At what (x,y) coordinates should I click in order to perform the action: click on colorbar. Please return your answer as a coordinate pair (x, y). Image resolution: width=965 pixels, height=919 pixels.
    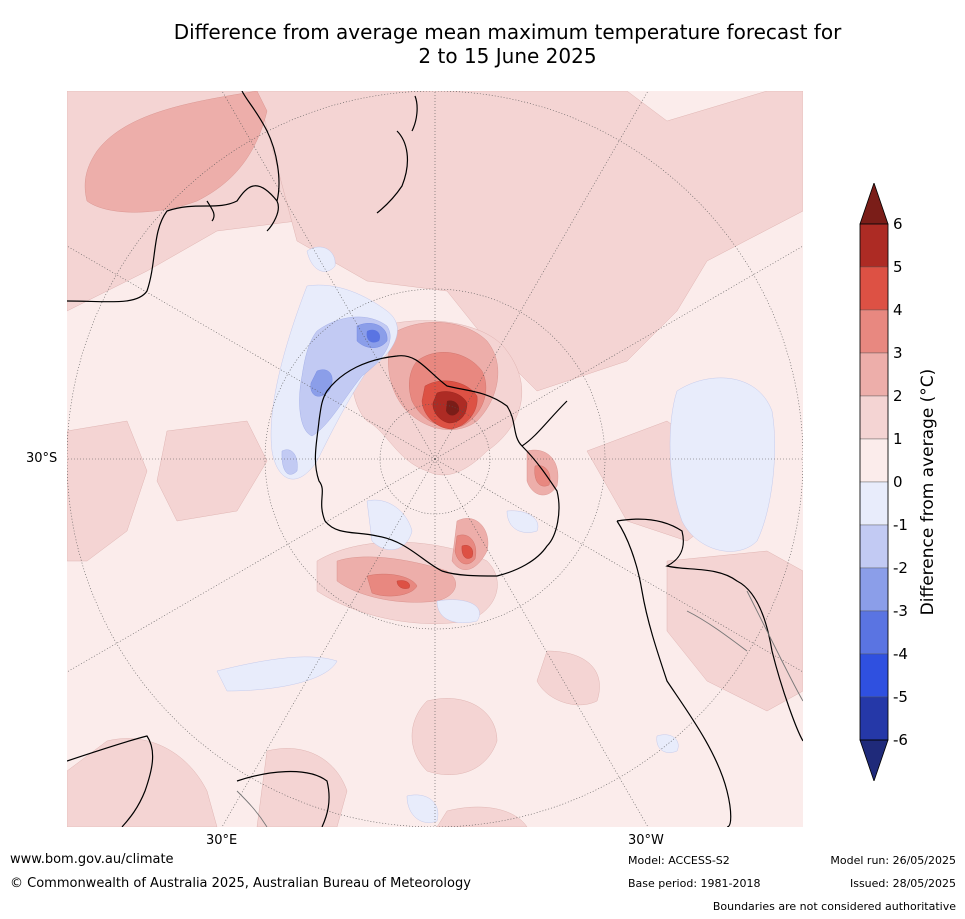
    Looking at the image, I should click on (874, 482).